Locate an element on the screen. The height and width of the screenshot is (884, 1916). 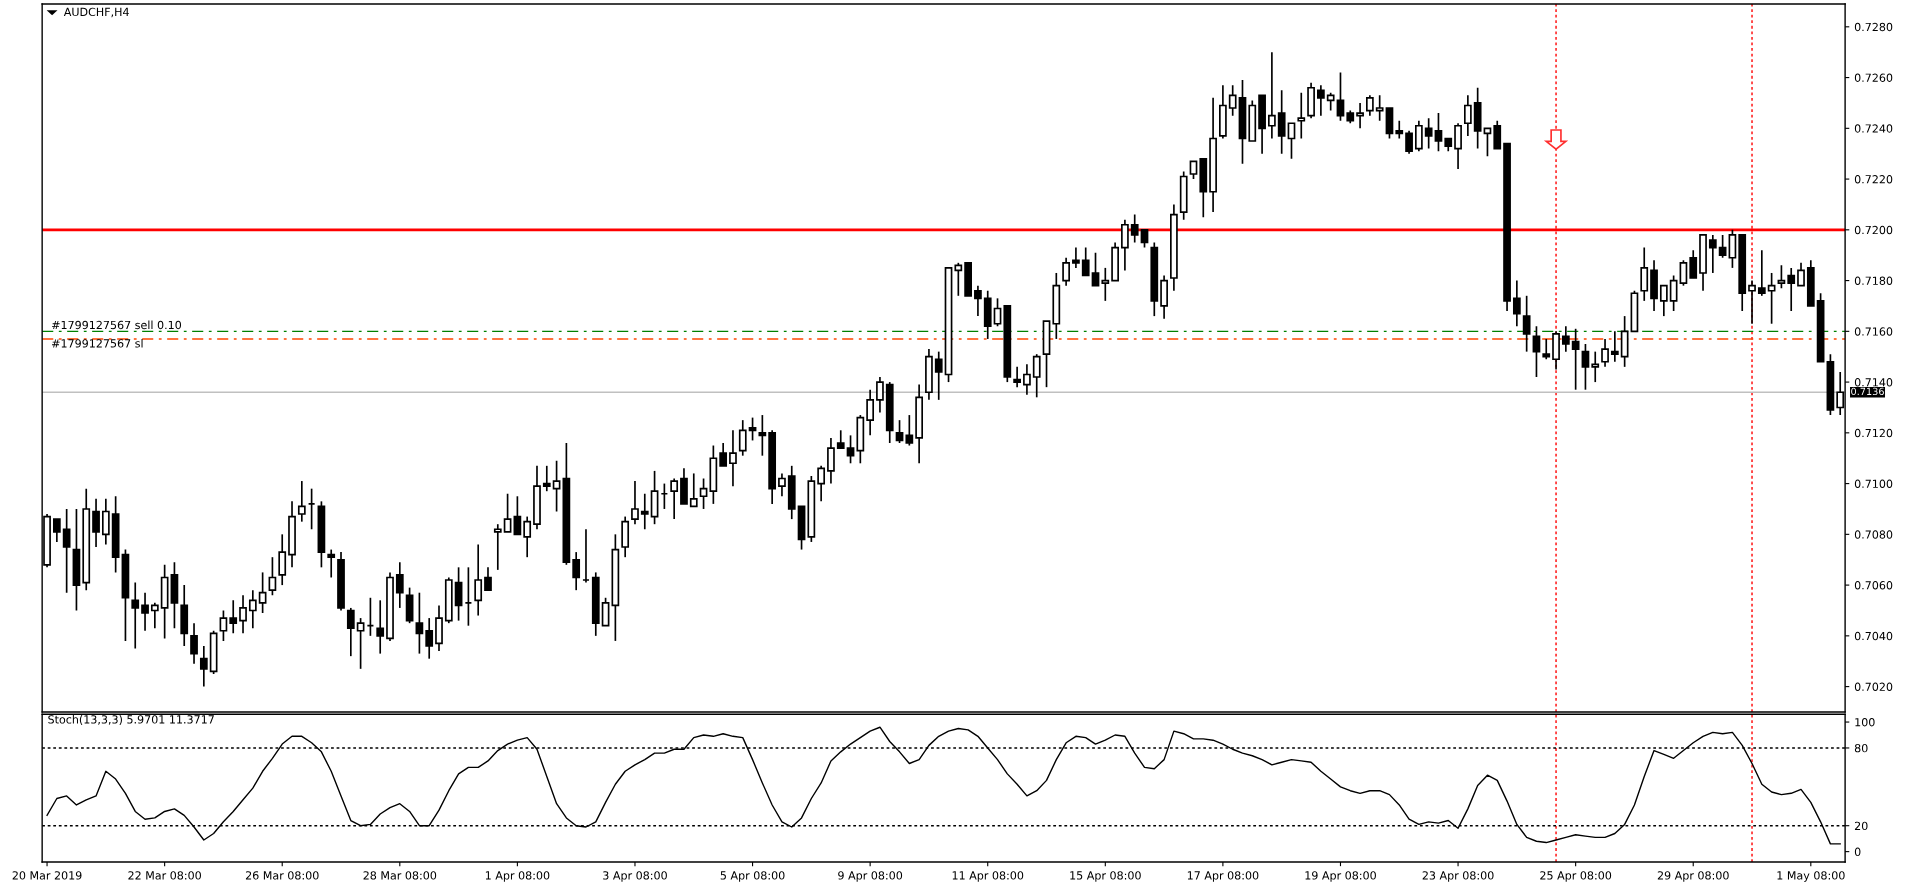
y-tick-label: 0.7080 is located at coordinates (1873, 534).